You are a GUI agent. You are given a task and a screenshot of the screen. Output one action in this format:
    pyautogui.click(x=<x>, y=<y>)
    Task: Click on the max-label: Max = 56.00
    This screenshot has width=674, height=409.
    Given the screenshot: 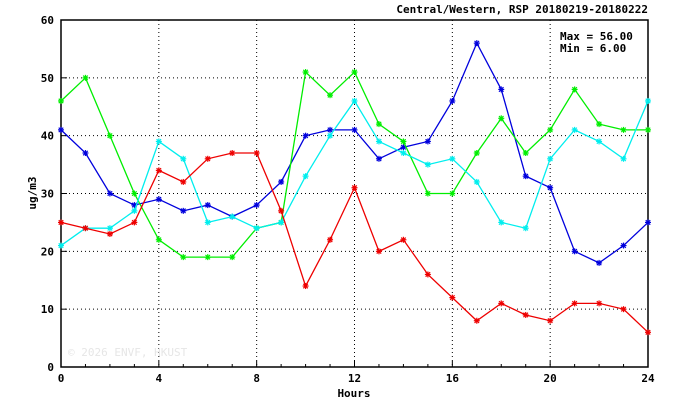 What is the action you would take?
    pyautogui.click(x=596, y=36)
    